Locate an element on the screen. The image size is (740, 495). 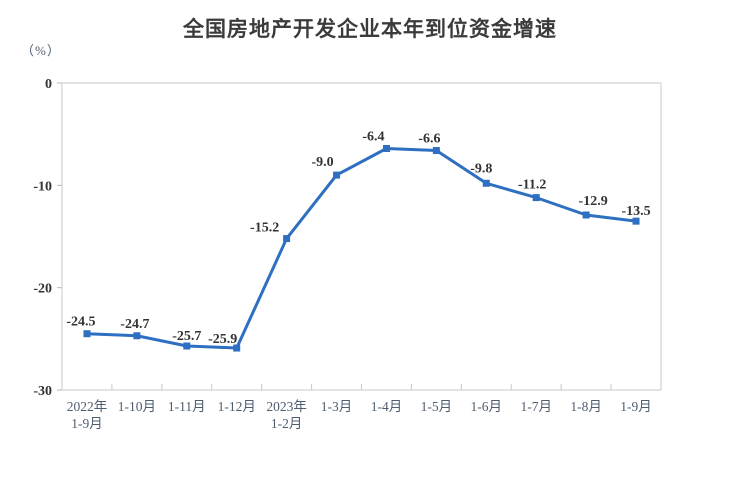
x-axis-label: 1-4月 is located at coordinates (387, 406).